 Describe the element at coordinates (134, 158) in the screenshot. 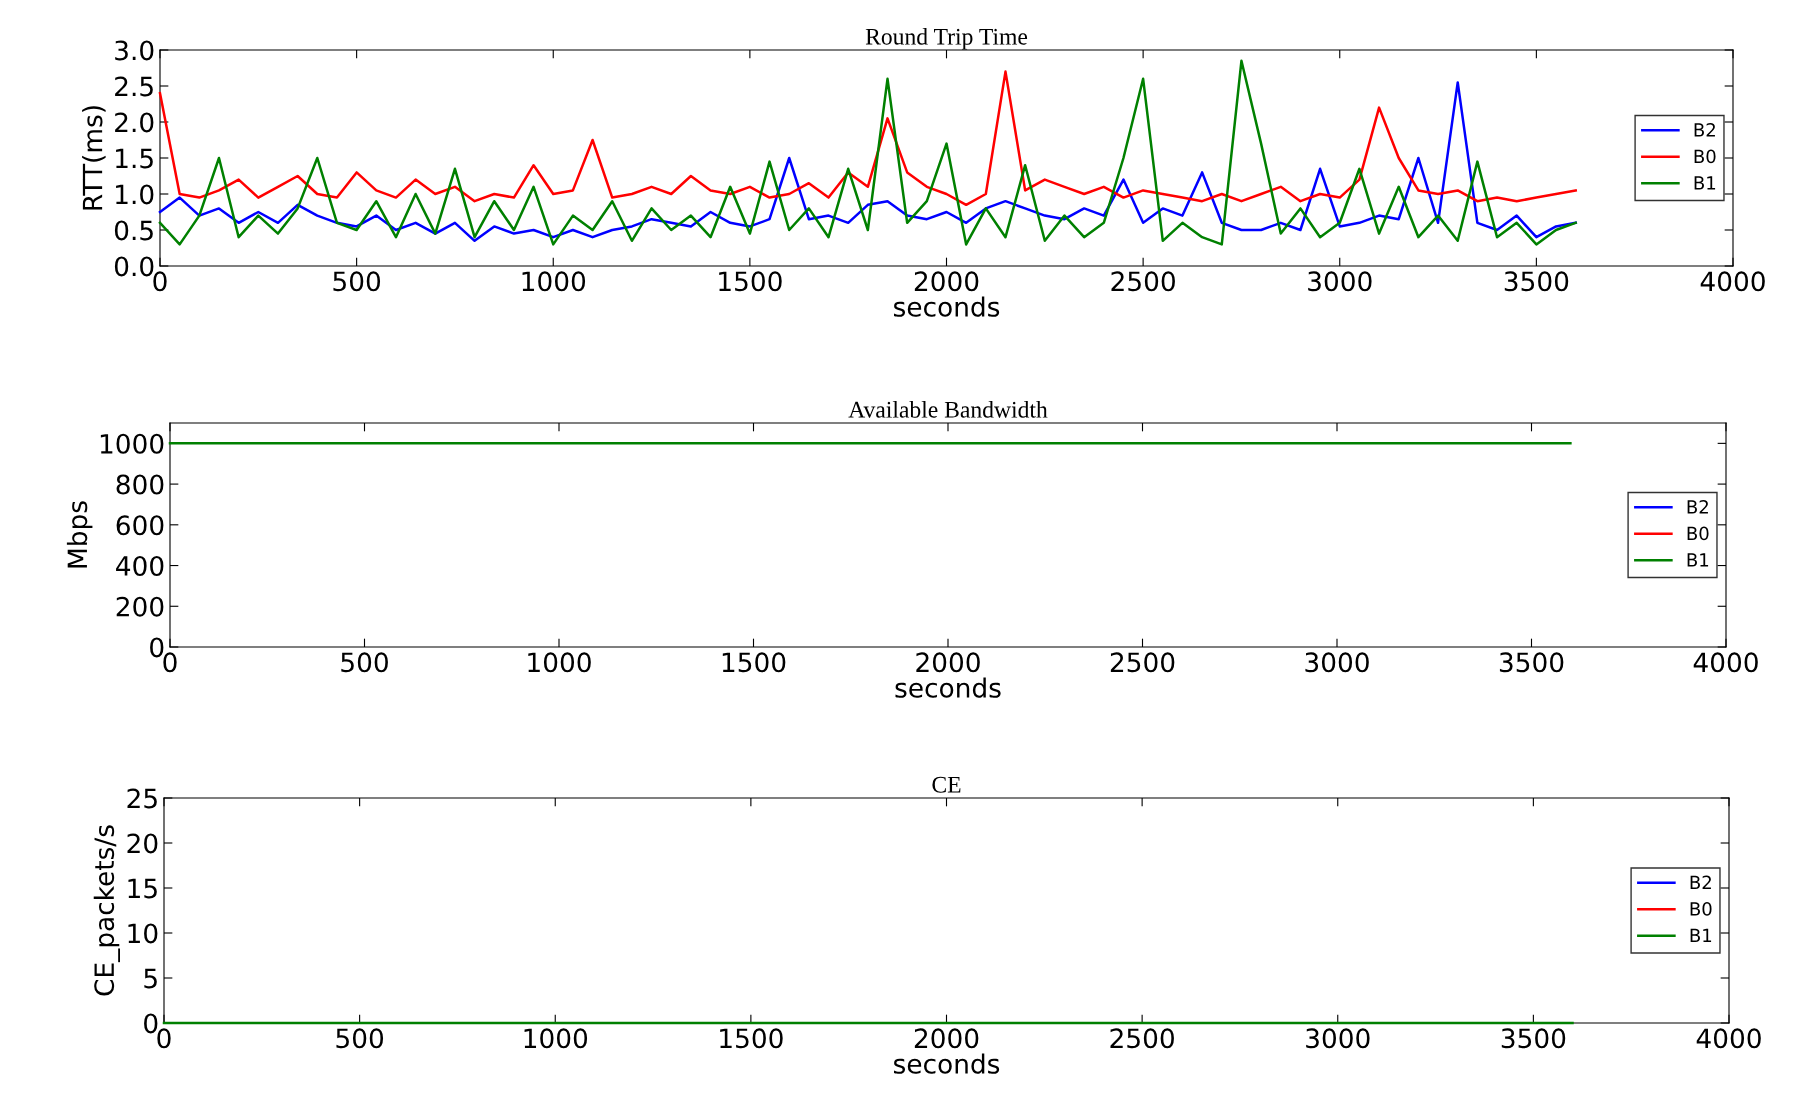

I see `y-tick-label: 1.5` at that location.